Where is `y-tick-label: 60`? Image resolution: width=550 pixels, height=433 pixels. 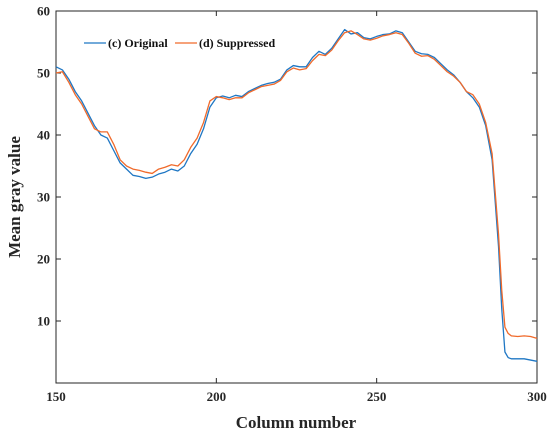
y-tick-label: 60 is located at coordinates (43, 11).